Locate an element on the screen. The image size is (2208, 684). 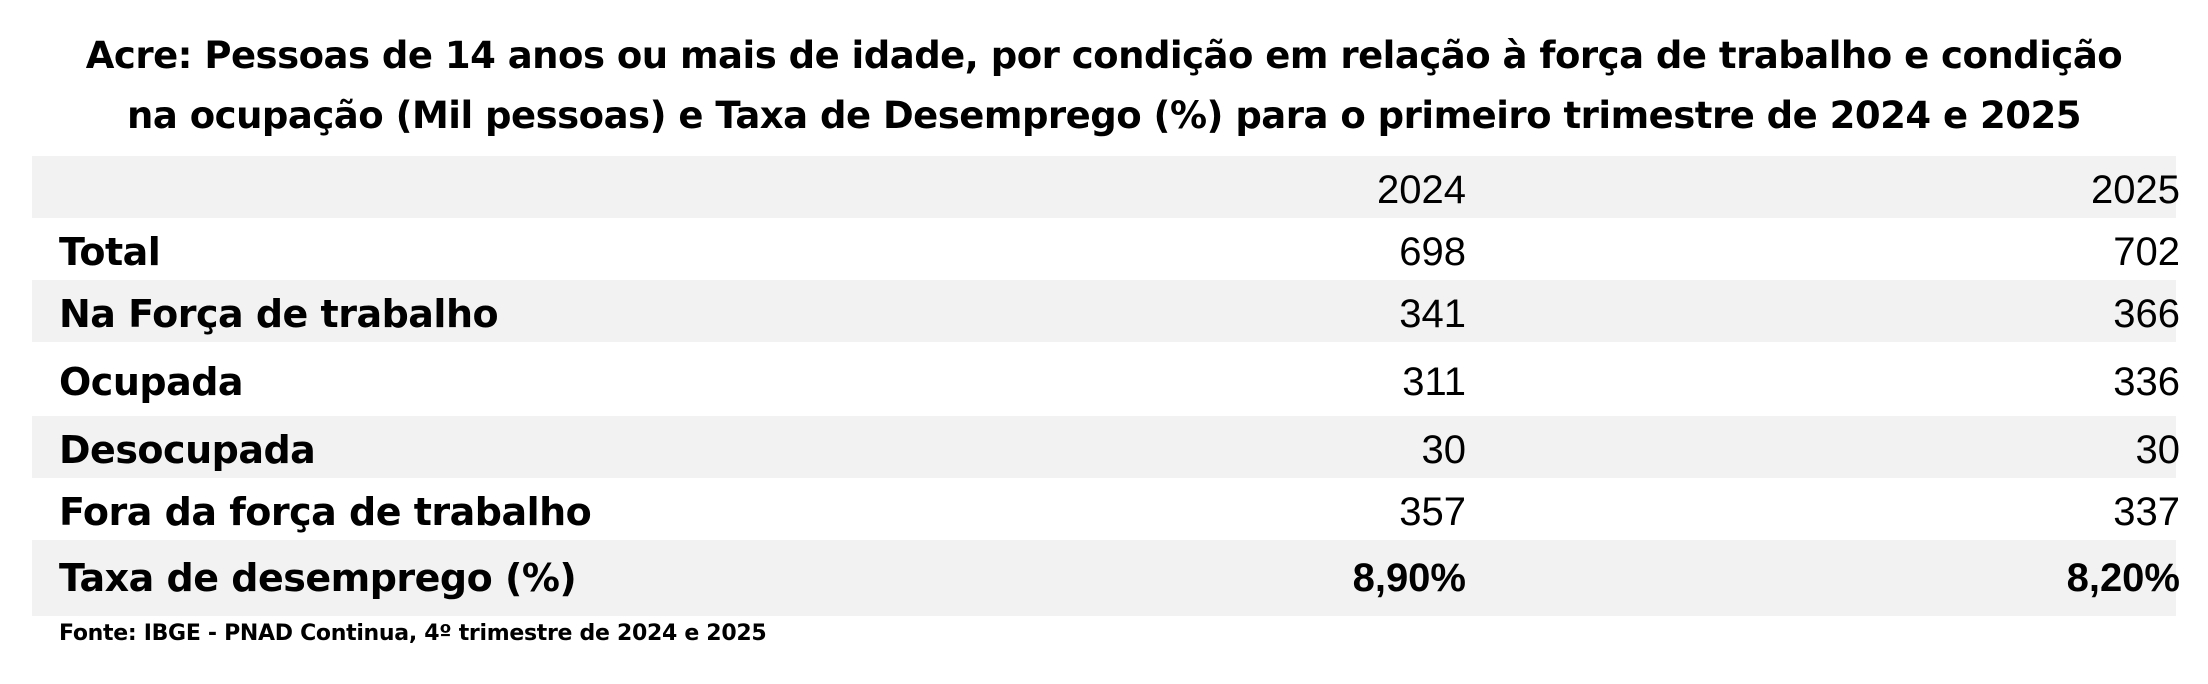
table-row-ocupada: Ocupada 311 336 is located at coordinates (1106, 379).